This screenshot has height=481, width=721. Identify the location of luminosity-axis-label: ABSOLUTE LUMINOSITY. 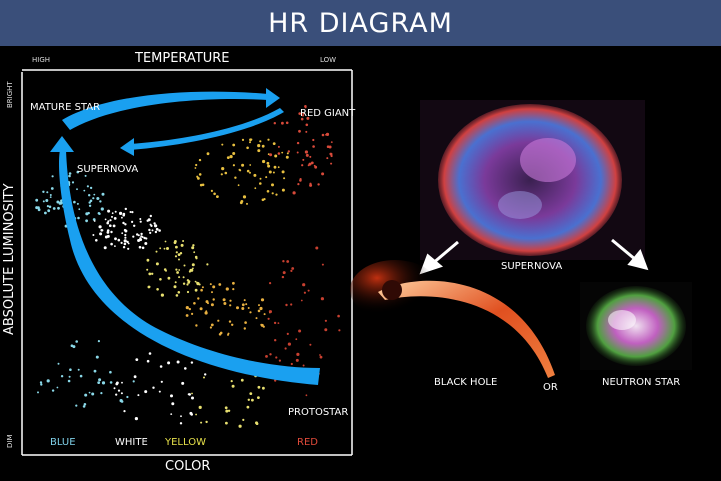
(9, 259).